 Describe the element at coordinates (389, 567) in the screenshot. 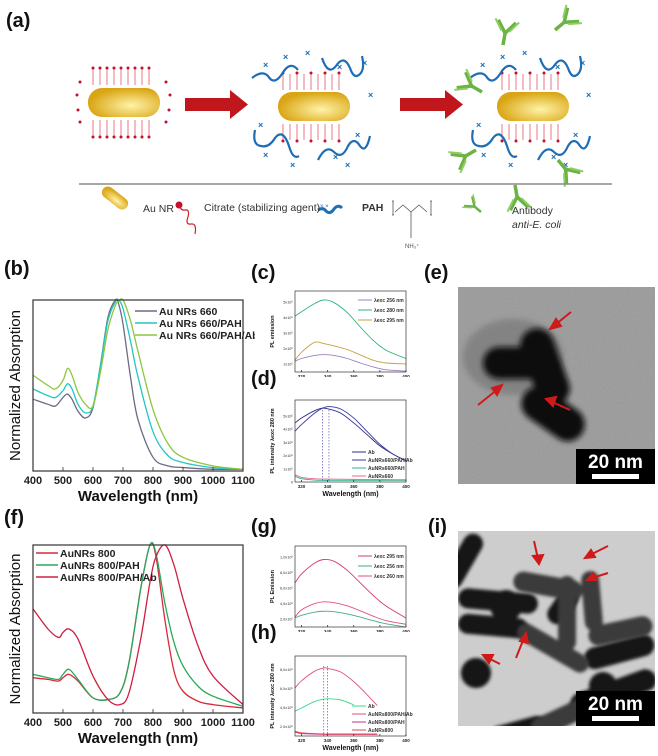

I see `legend-entry-label: λexc 256 nm` at that location.